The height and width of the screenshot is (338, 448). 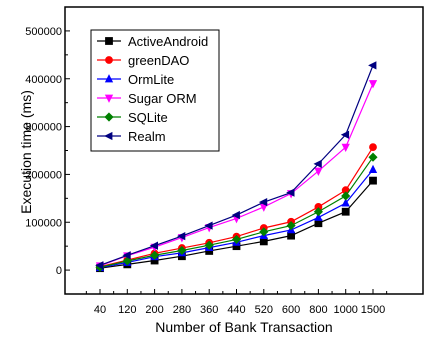 What do you see at coordinates (43, 32) in the screenshot?
I see `y-tick-label: 500000` at bounding box center [43, 32].